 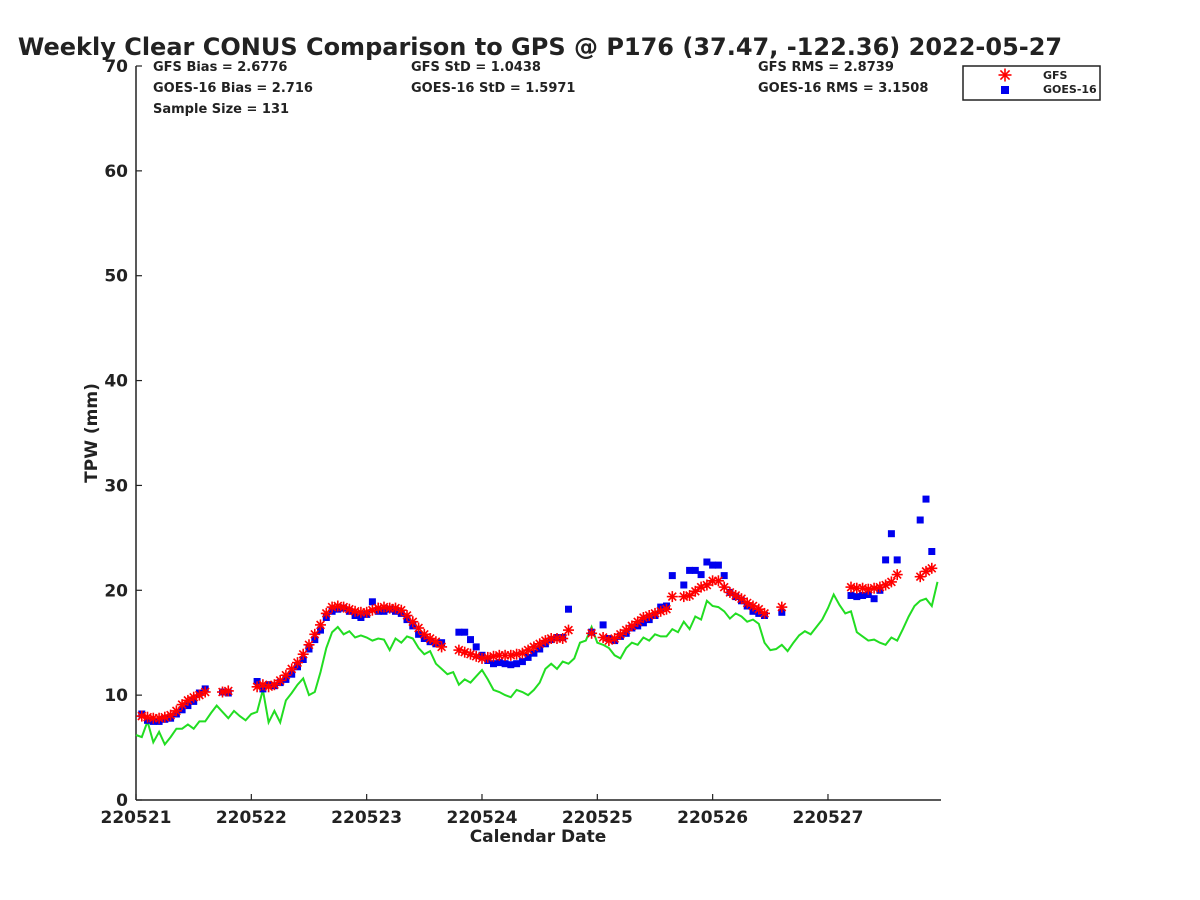 What do you see at coordinates (220, 67) in the screenshot?
I see `gfs-bias-stat: GFS Bias = 2.6776` at bounding box center [220, 67].